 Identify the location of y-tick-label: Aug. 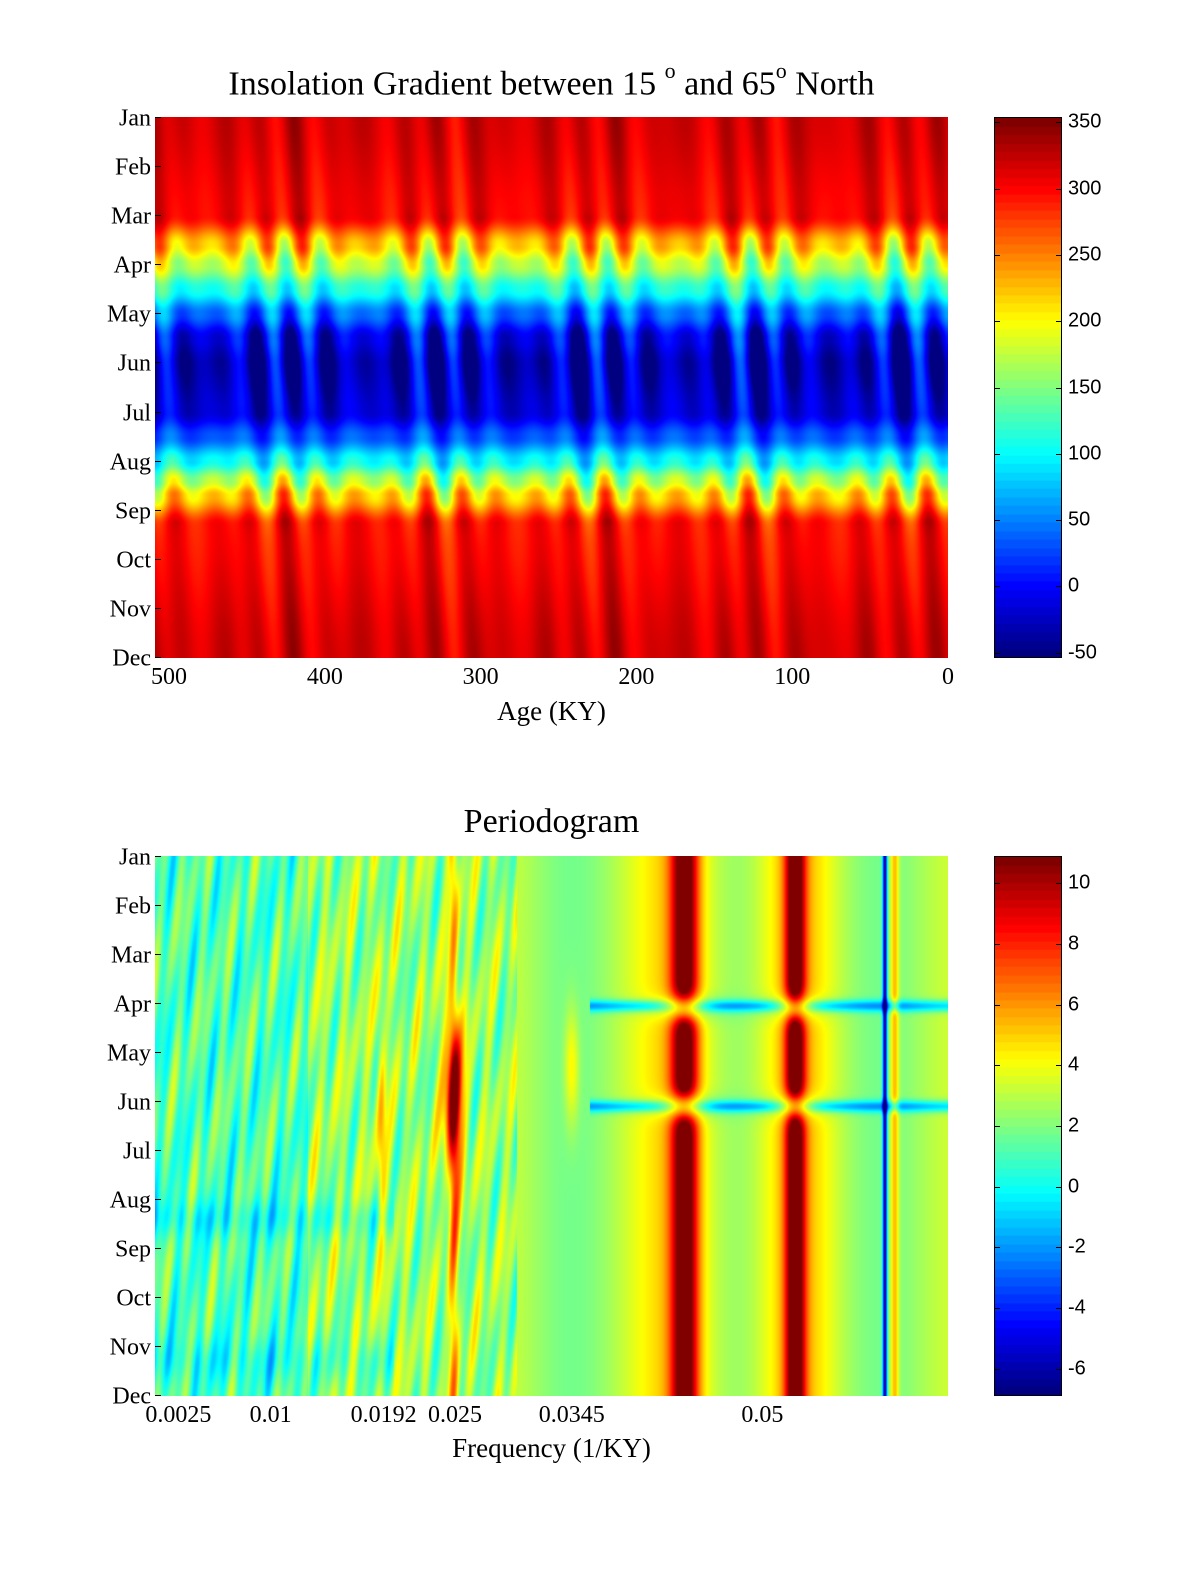
(130, 1200).